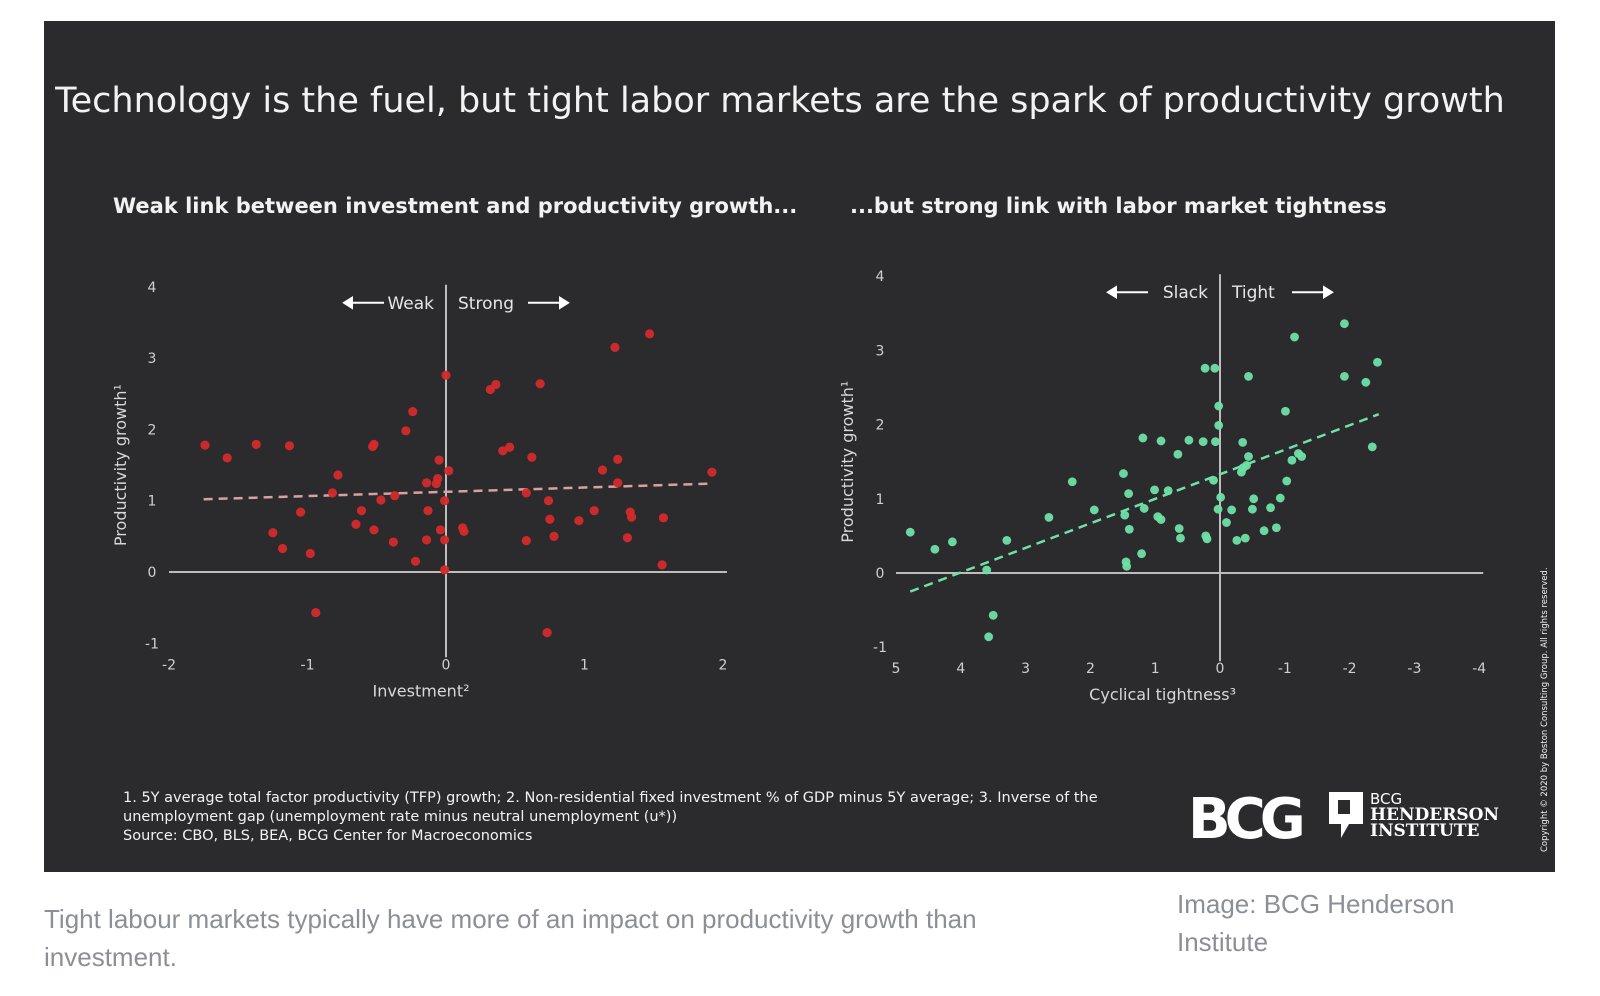  What do you see at coordinates (120, 465) in the screenshot?
I see `left-y-axis-title: Productivity growth¹` at bounding box center [120, 465].